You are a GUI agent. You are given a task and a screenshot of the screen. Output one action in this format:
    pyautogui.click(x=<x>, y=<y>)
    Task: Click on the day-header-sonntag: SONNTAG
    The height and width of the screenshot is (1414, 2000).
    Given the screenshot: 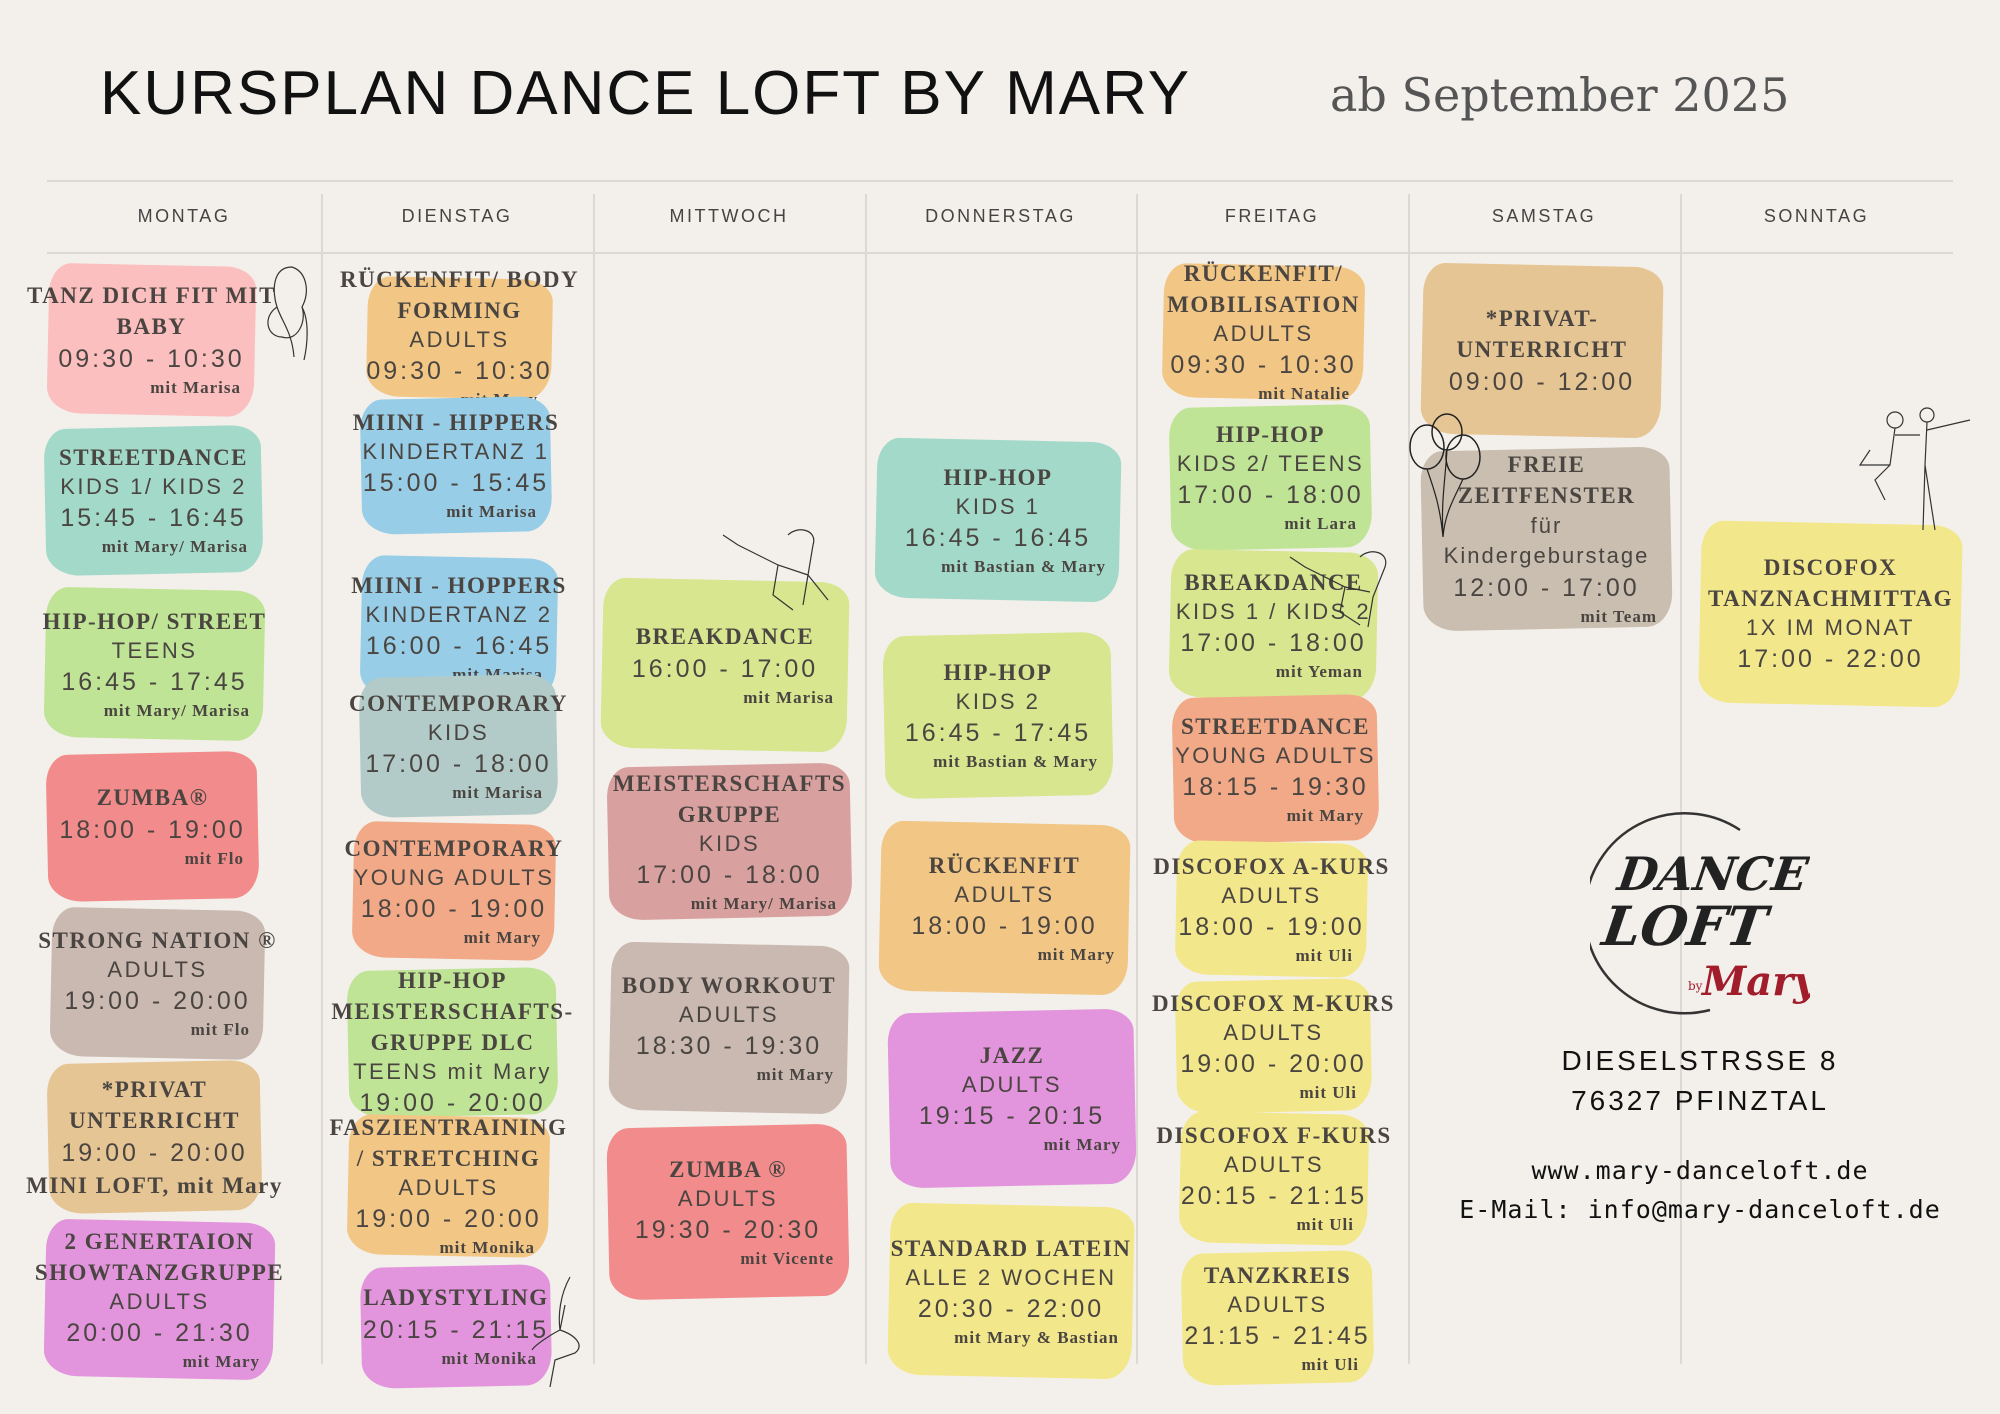 What is the action you would take?
    pyautogui.click(x=1816, y=216)
    